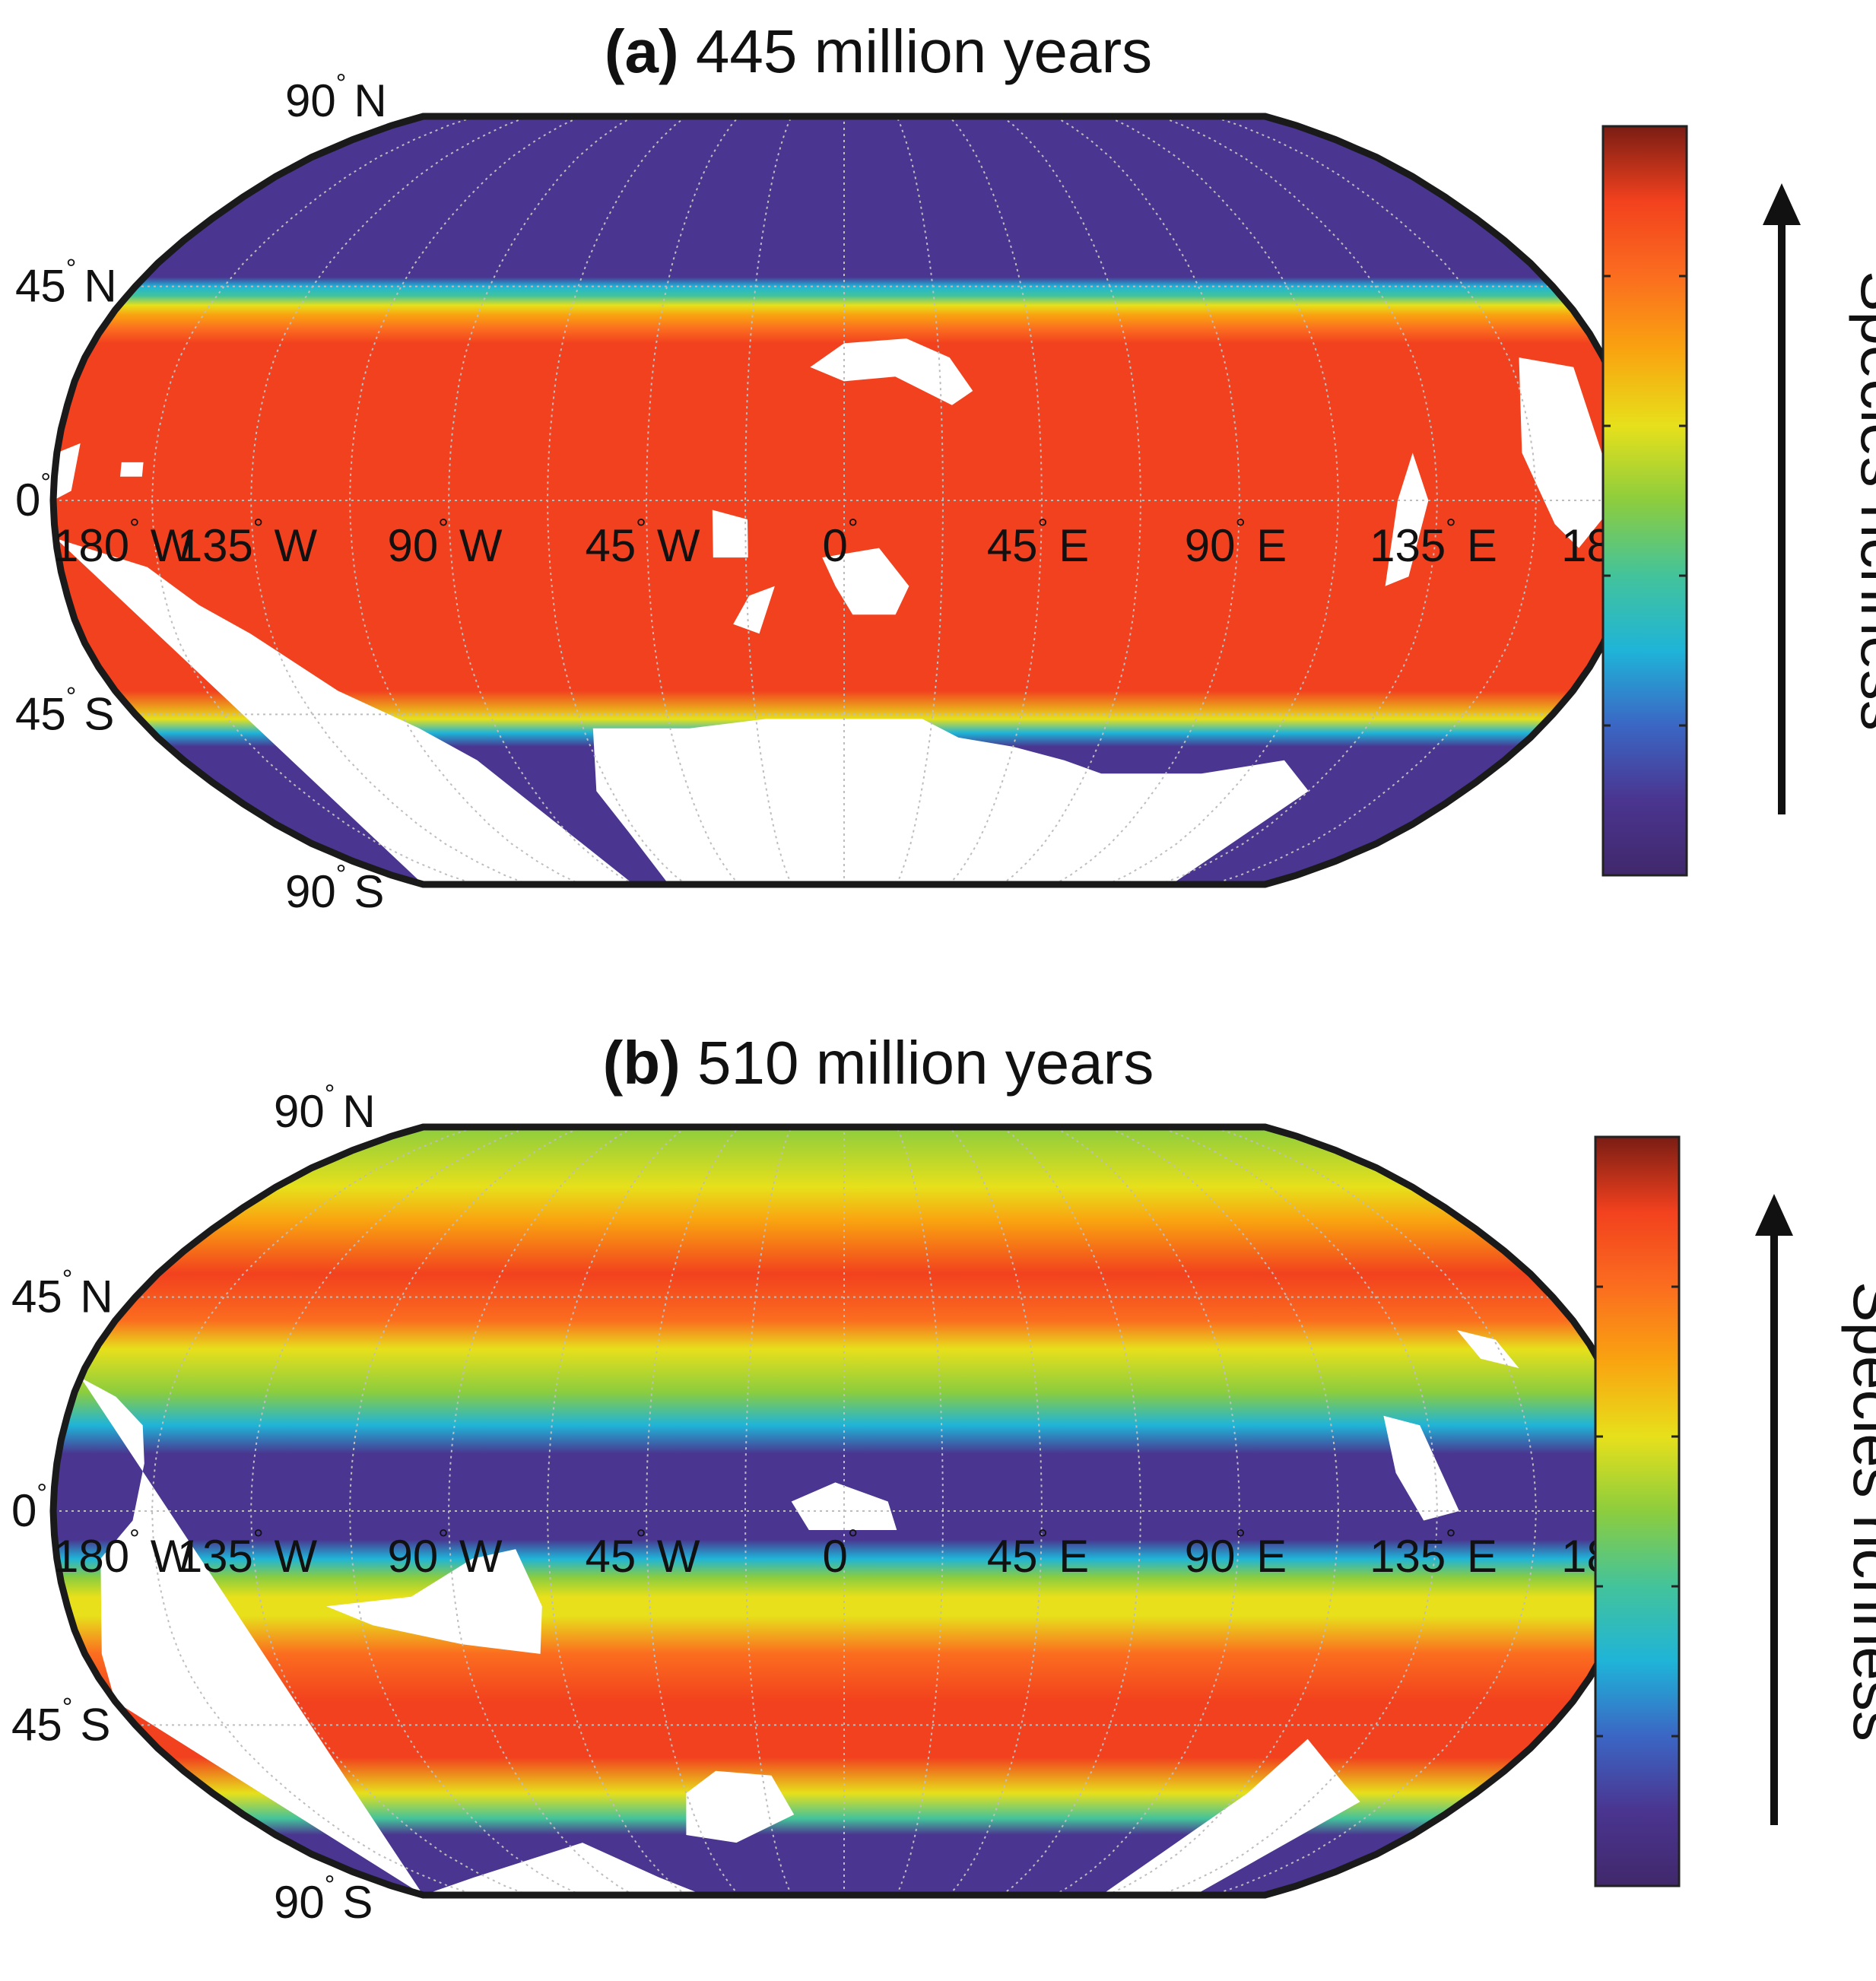 Image resolution: width=1876 pixels, height=1981 pixels. What do you see at coordinates (641, 51) in the screenshot?
I see `panel-letter: (a)` at bounding box center [641, 51].